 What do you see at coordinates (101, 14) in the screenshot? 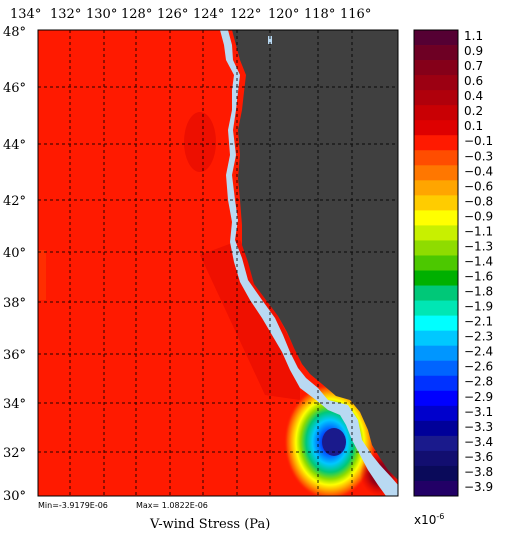
I see `lon-label: 130°` at bounding box center [101, 14].